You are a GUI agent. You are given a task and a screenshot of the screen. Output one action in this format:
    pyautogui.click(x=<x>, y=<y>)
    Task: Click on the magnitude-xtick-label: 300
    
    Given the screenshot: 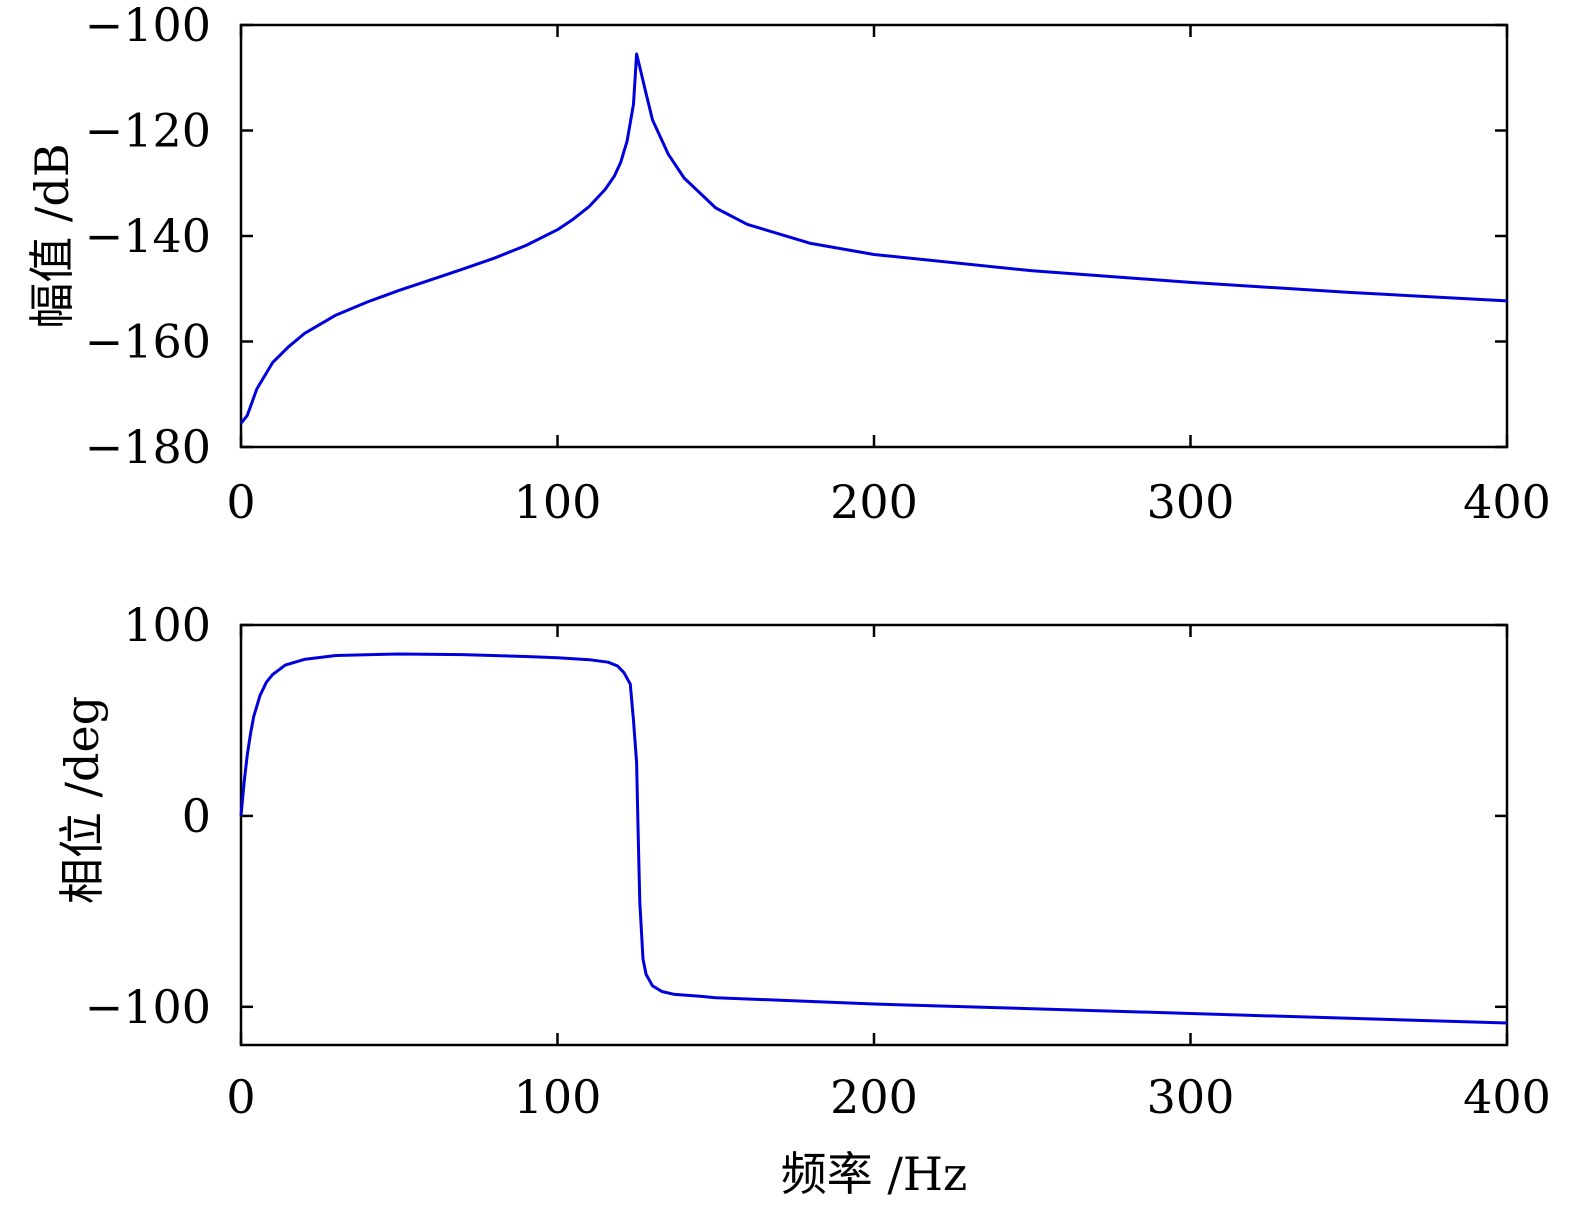 What is the action you would take?
    pyautogui.click(x=1191, y=502)
    